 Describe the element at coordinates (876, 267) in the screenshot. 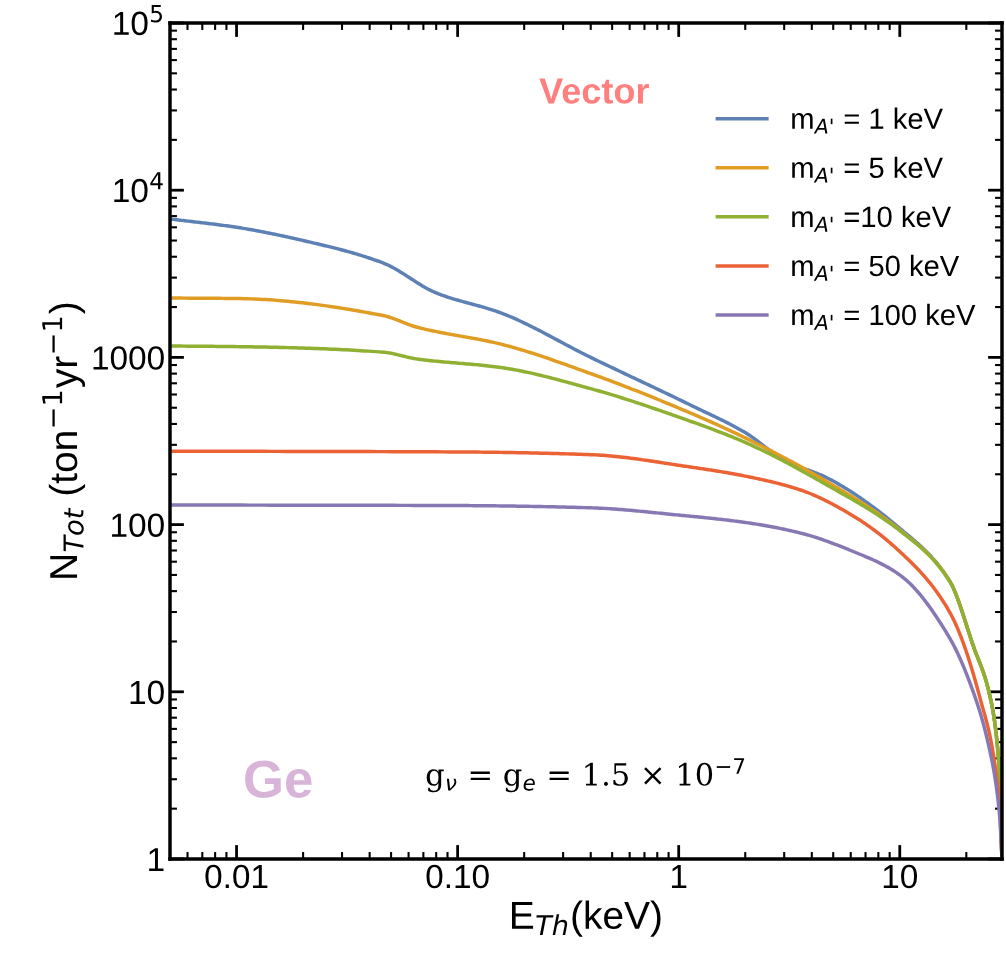

I see `legend-label: m$_{A'}$ = 50 keV` at that location.